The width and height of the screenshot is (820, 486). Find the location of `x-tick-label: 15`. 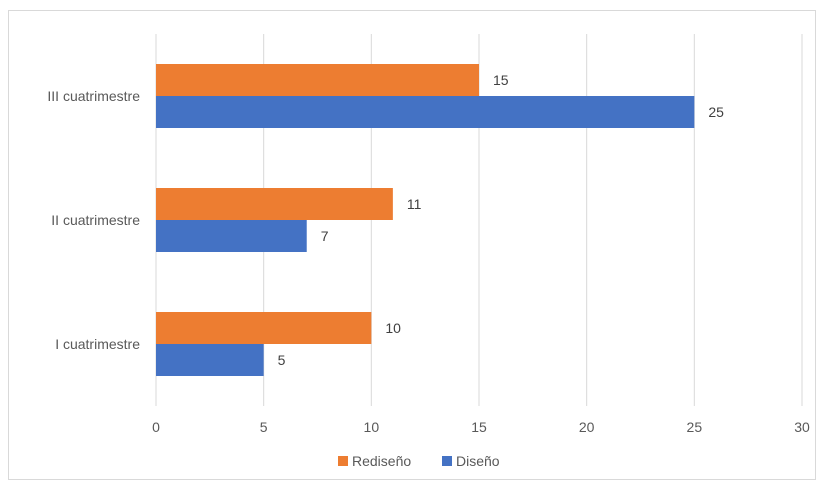

x-tick-label: 15 is located at coordinates (479, 427).